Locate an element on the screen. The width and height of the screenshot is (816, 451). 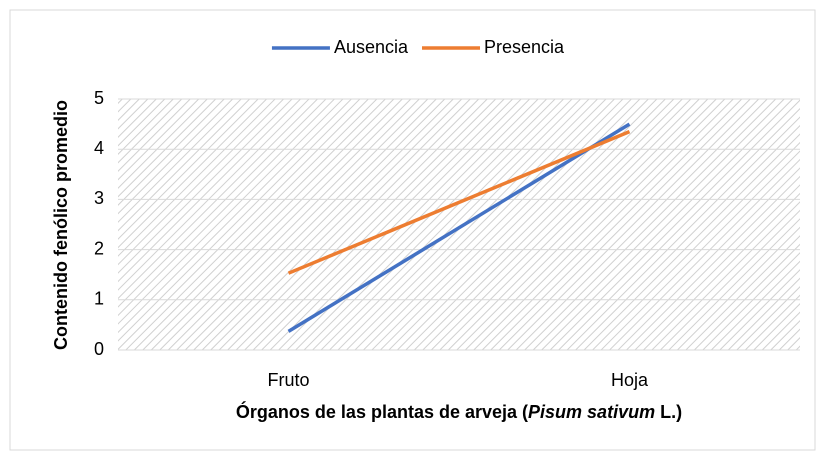
y-tick-label: 3 is located at coordinates (99, 198).